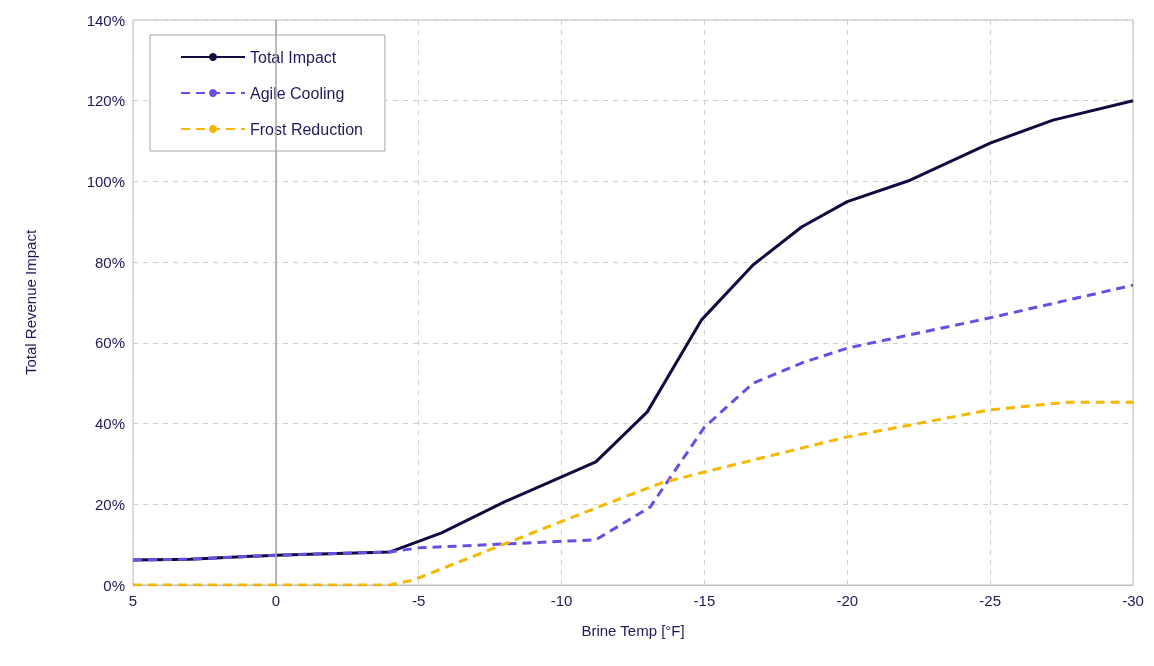  I want to click on x-tick-label: -20, so click(847, 600).